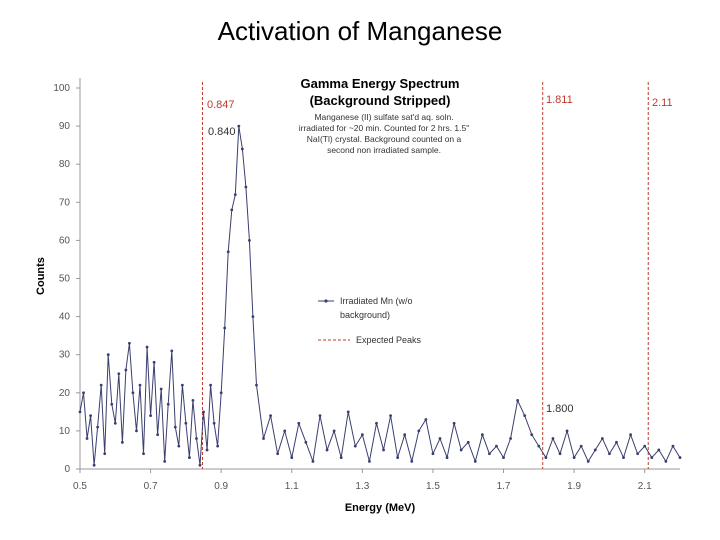 This screenshot has width=720, height=540. Describe the element at coordinates (221, 105) in the screenshot. I see `peak-label-0847: 0.847` at that location.